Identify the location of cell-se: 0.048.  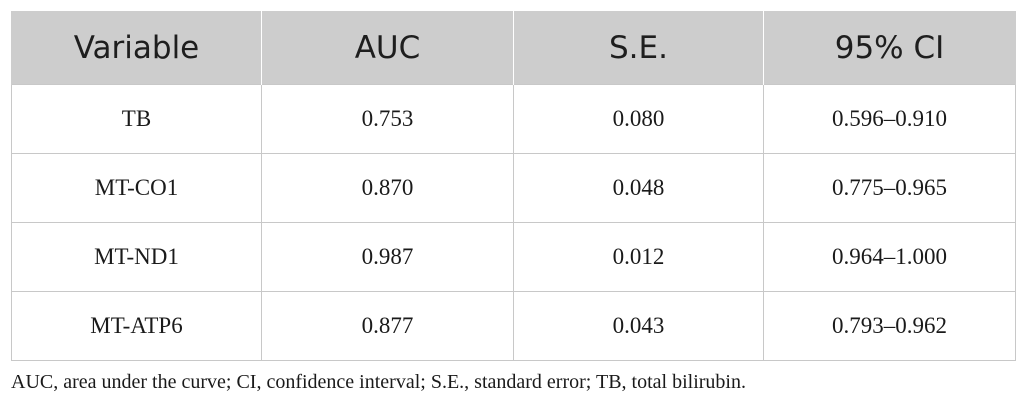
(638, 188).